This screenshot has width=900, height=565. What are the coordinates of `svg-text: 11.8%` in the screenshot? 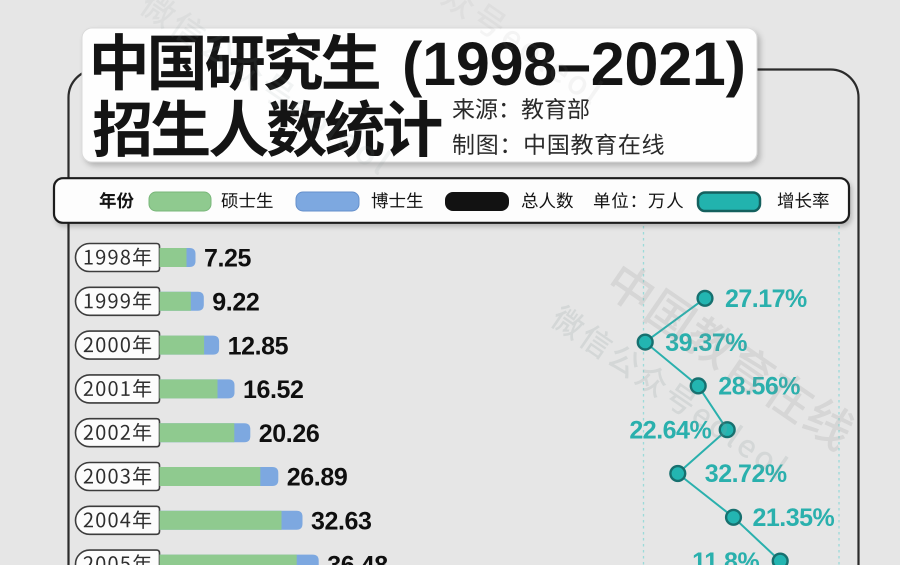 It's located at (725, 556).